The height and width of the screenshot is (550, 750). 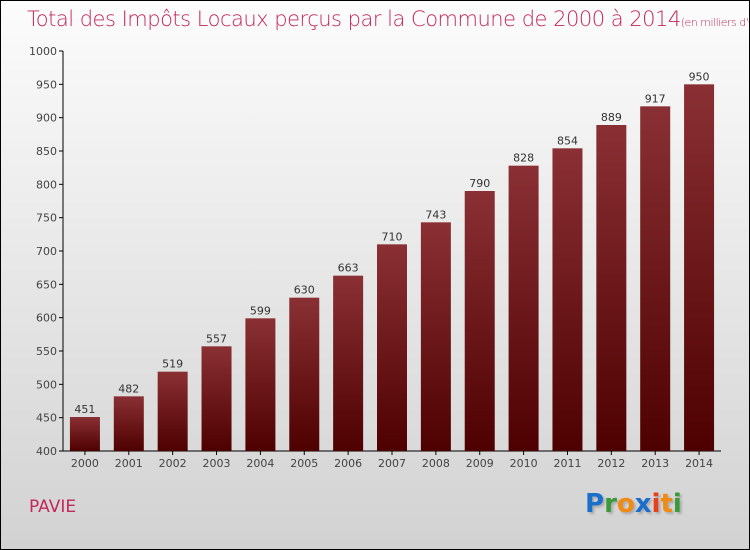 What do you see at coordinates (611, 463) in the screenshot?
I see `x-tick-label: 2012` at bounding box center [611, 463].